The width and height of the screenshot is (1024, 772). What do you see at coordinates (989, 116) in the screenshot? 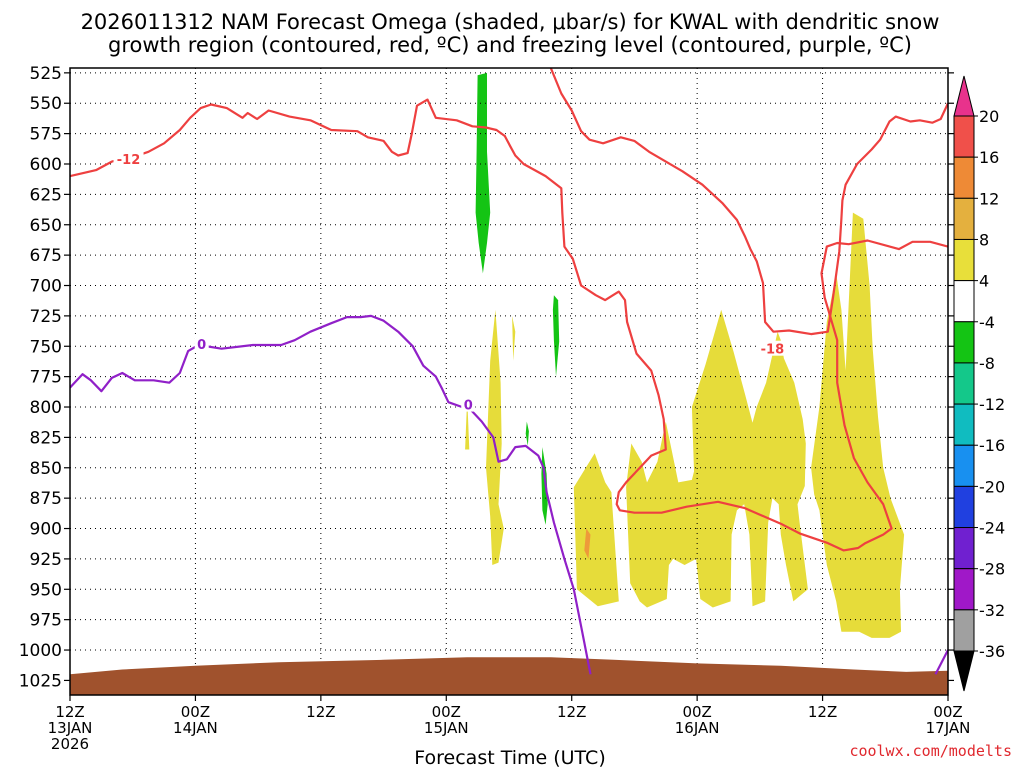
I see `colorbar-label: 20` at bounding box center [989, 116].